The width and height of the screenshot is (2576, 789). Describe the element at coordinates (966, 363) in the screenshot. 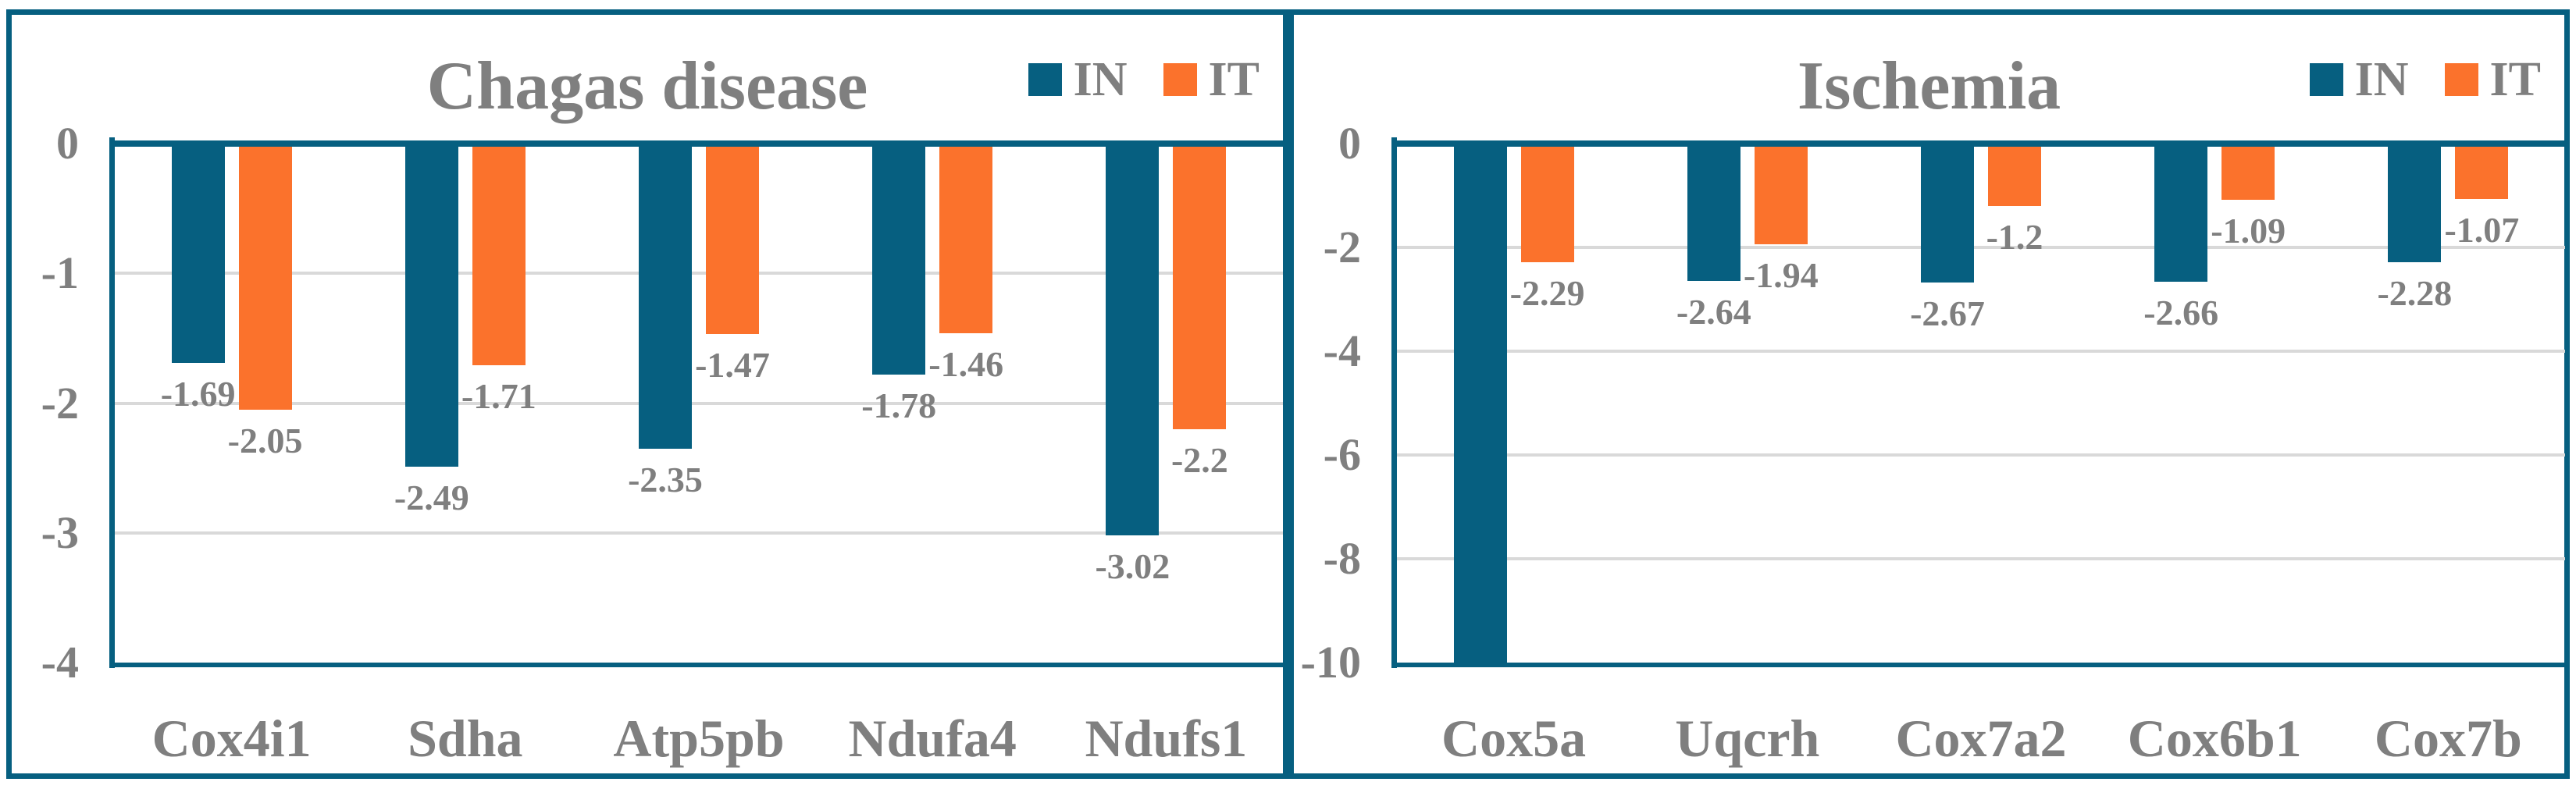

I see `data-label-it-ndufa4: -1.46` at that location.